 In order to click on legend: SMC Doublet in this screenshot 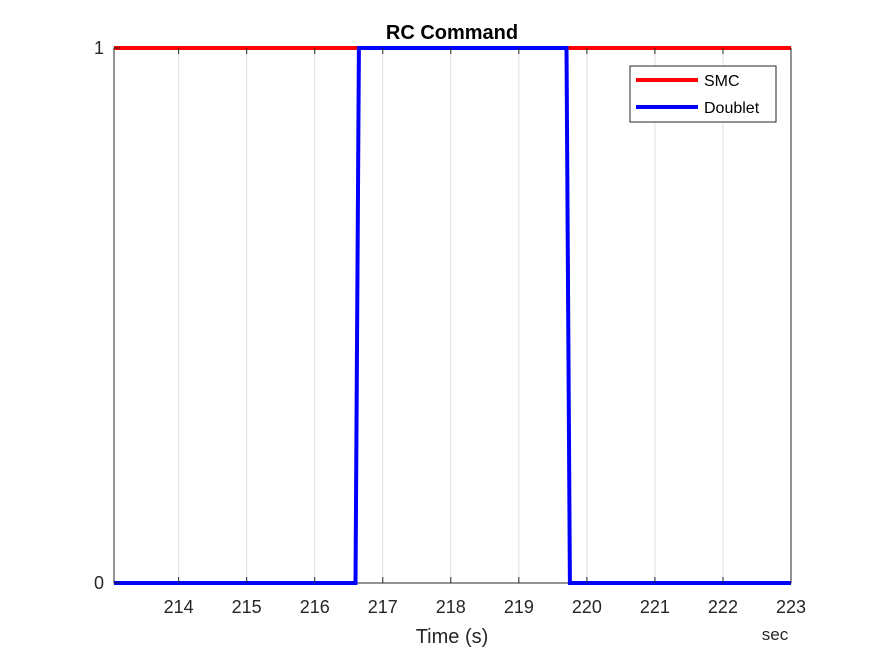, I will do `click(703, 94)`.